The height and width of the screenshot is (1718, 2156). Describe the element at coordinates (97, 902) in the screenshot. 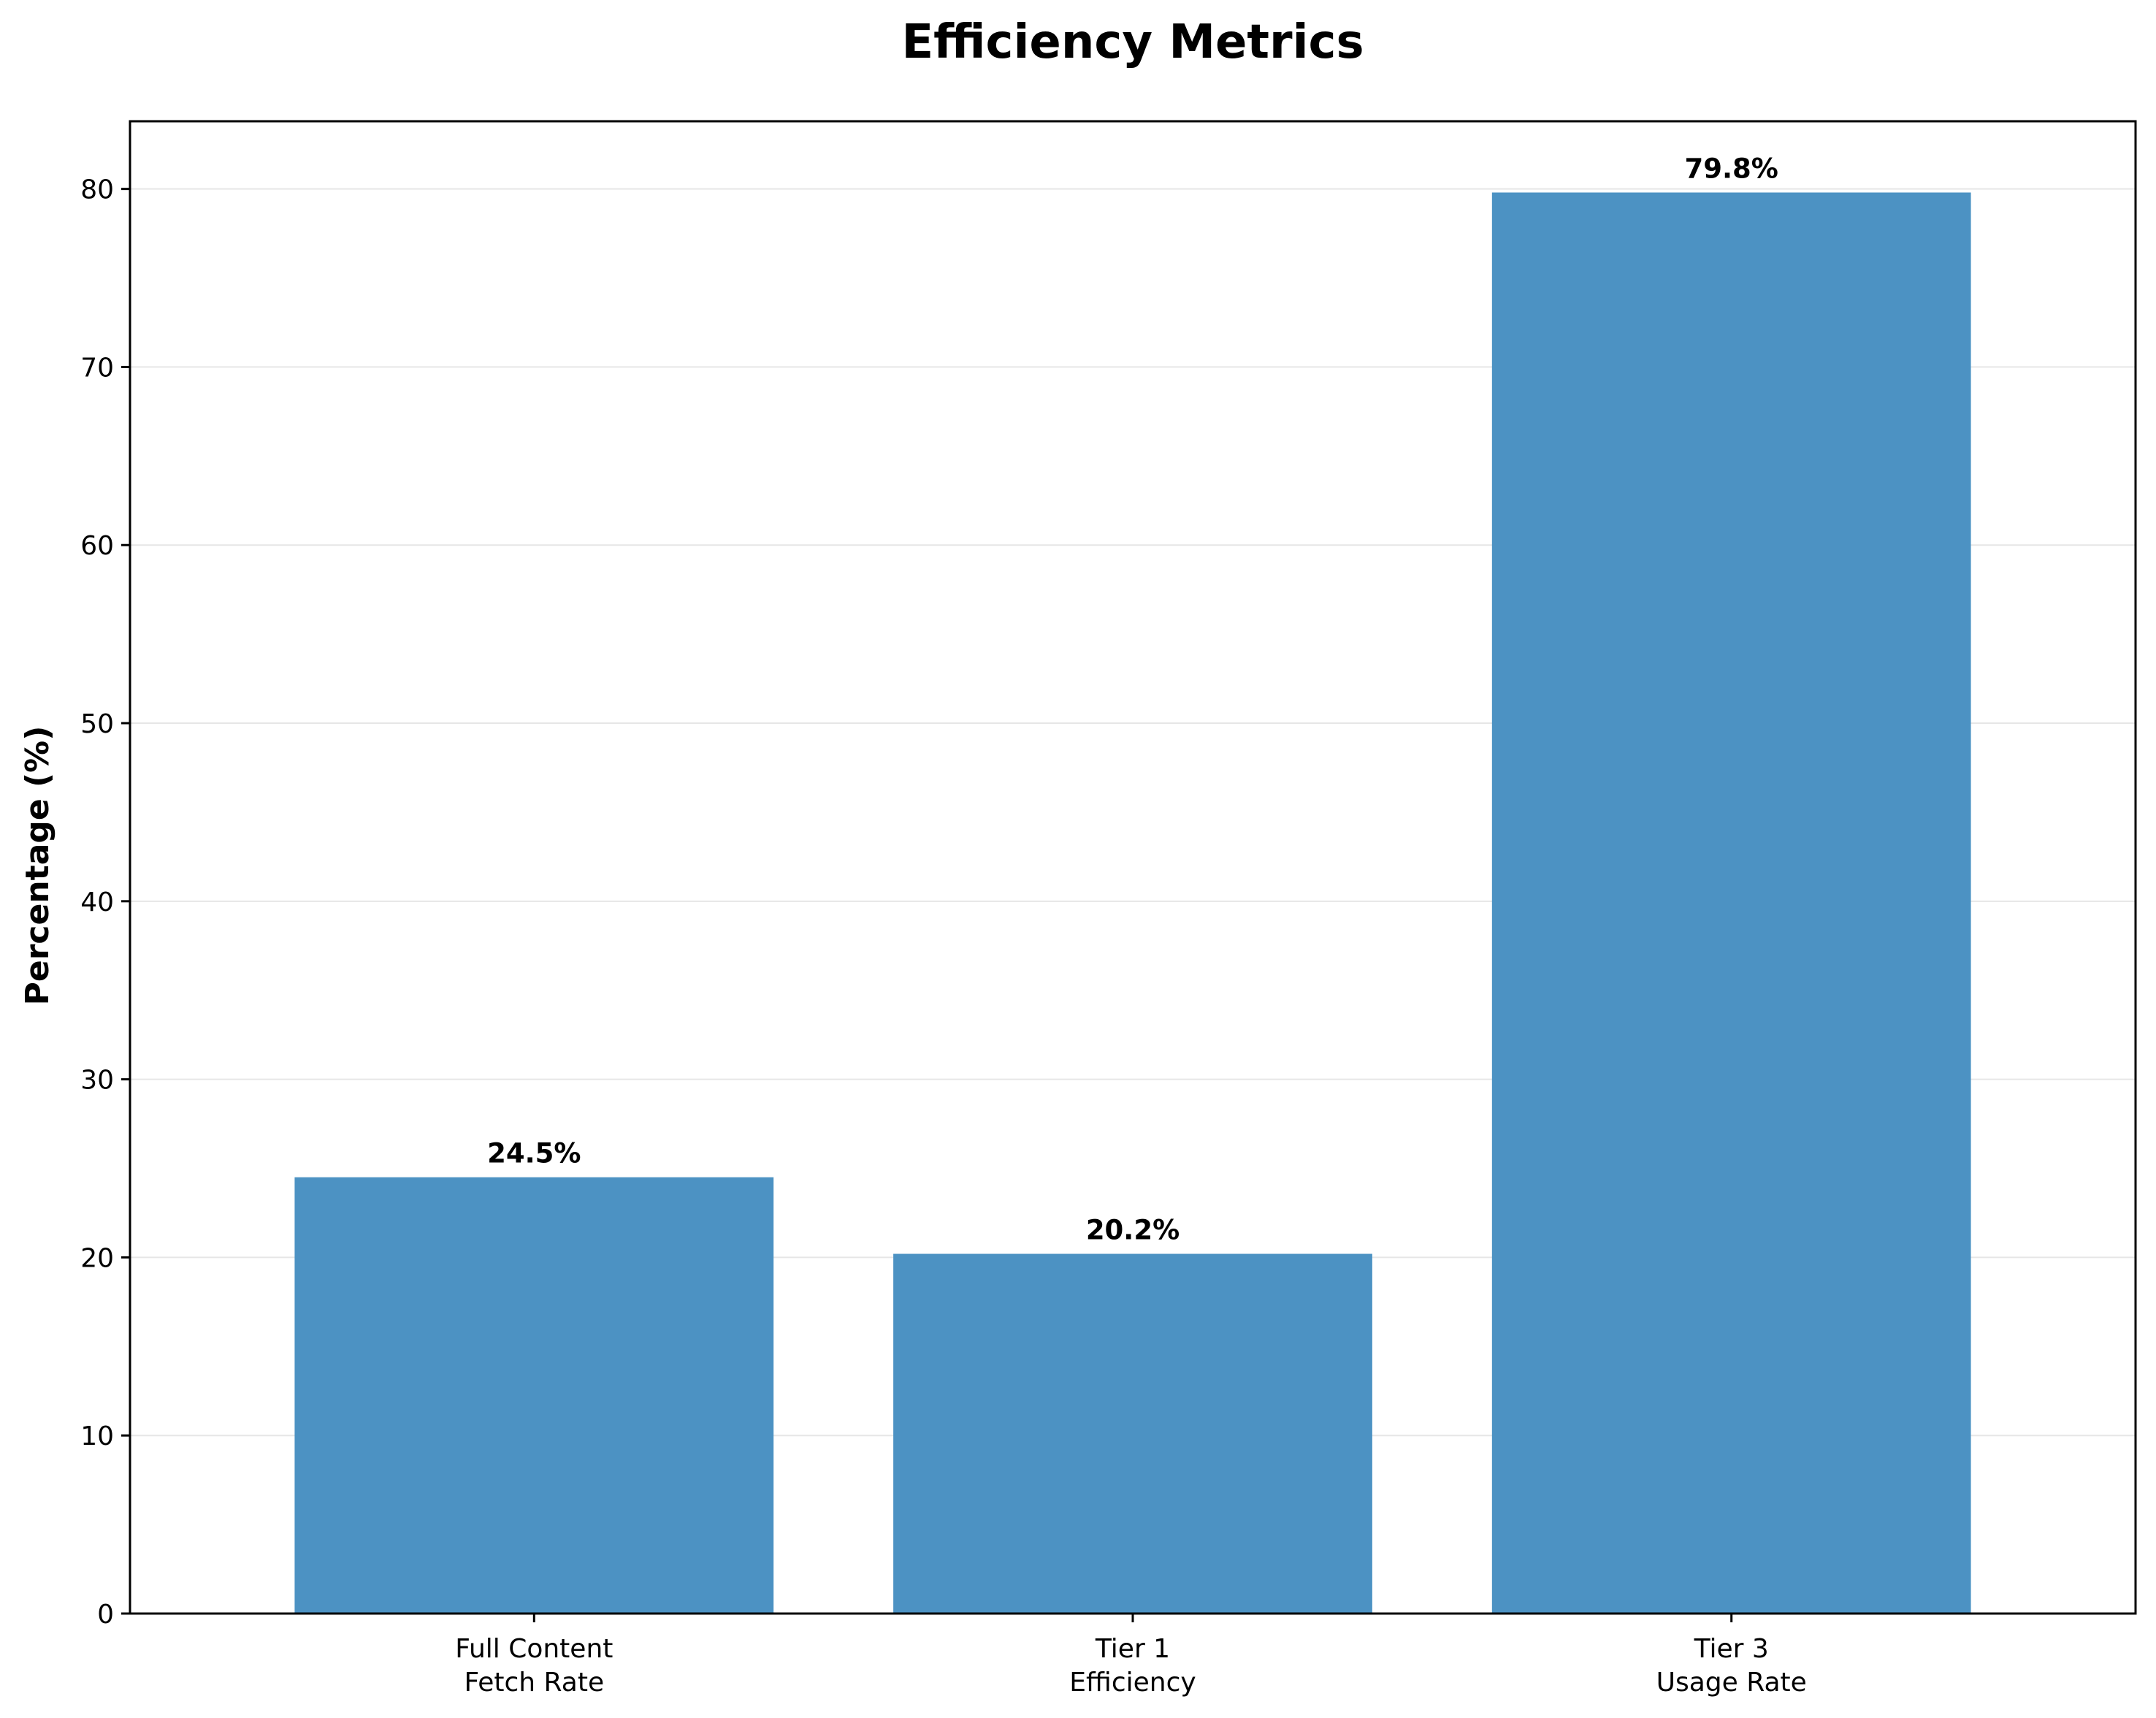

I see `y-tick-label: 40` at that location.